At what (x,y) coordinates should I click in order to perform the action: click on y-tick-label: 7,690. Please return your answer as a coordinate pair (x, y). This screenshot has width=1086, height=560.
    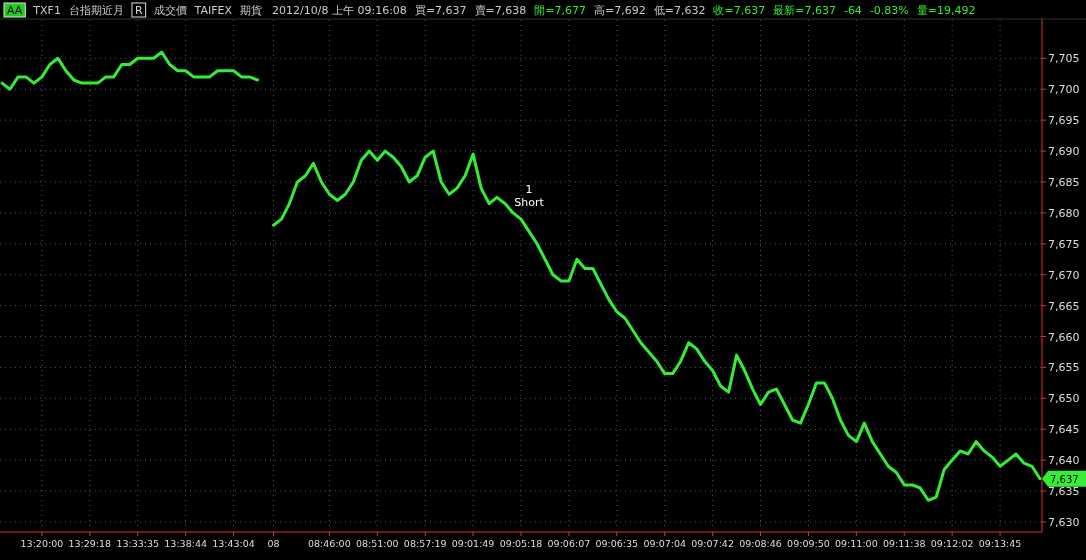
    Looking at the image, I should click on (1064, 152).